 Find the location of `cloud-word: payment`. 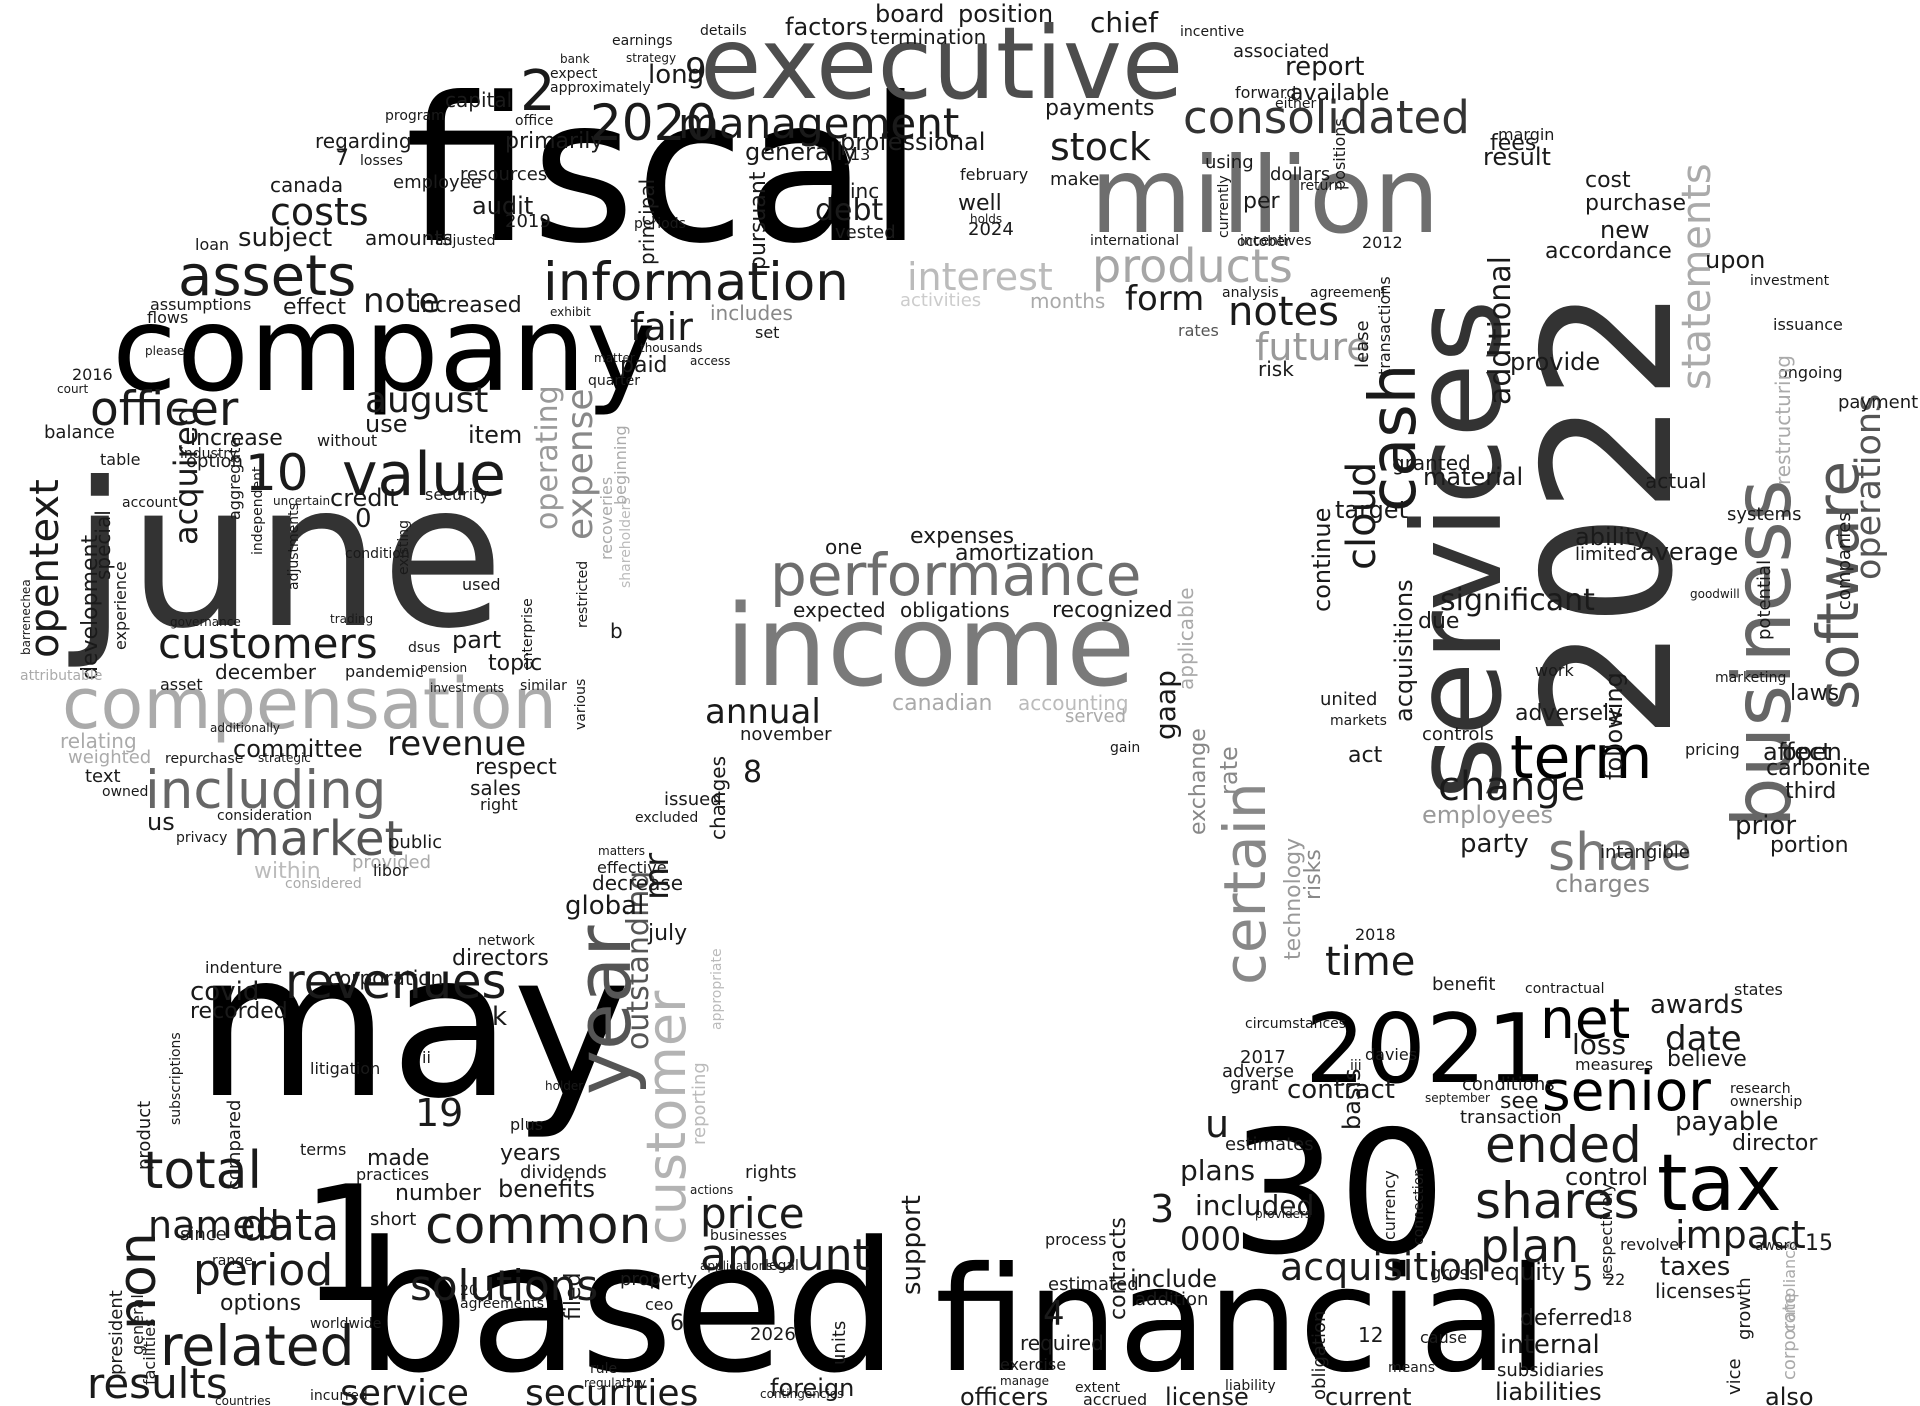

cloud-word: payment is located at coordinates (1878, 402).